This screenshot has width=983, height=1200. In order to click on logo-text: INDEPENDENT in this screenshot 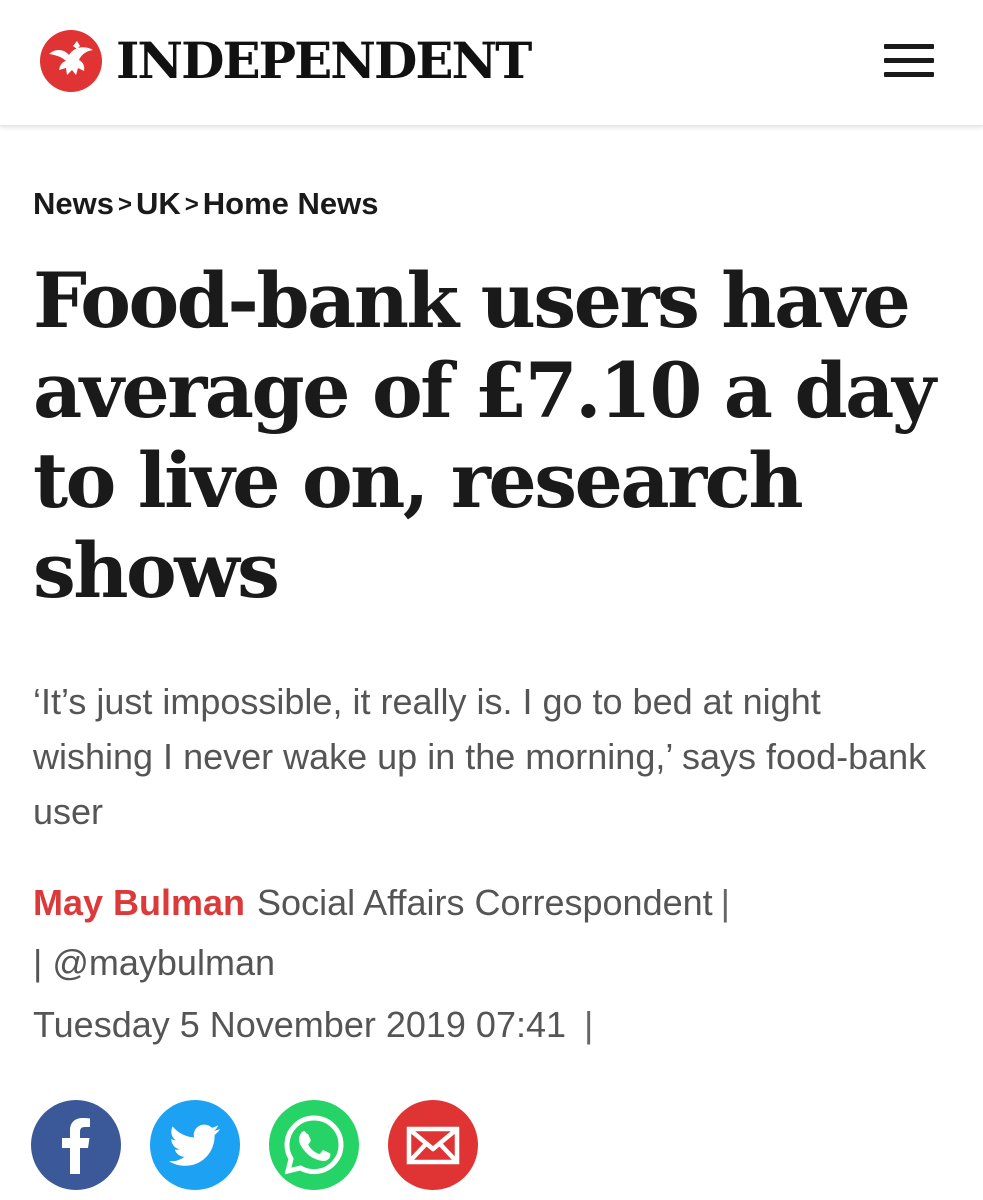, I will do `click(324, 60)`.